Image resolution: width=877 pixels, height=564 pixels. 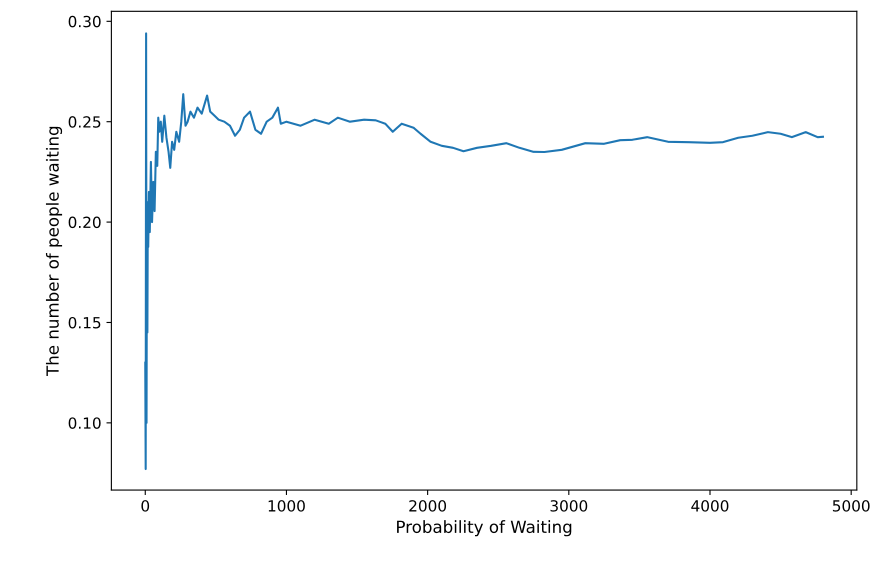 I want to click on y-tick-label: 0.10, so click(x=84, y=423).